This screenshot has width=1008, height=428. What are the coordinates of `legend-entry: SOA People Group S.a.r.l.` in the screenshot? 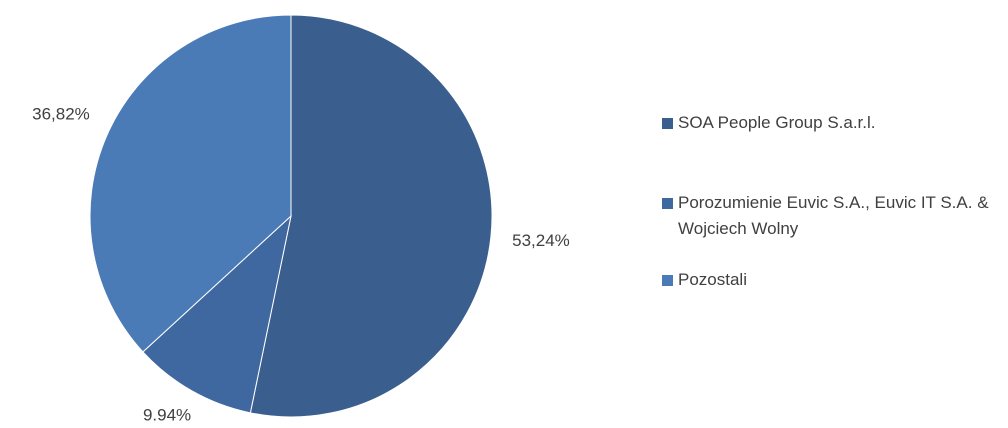 It's located at (834, 123).